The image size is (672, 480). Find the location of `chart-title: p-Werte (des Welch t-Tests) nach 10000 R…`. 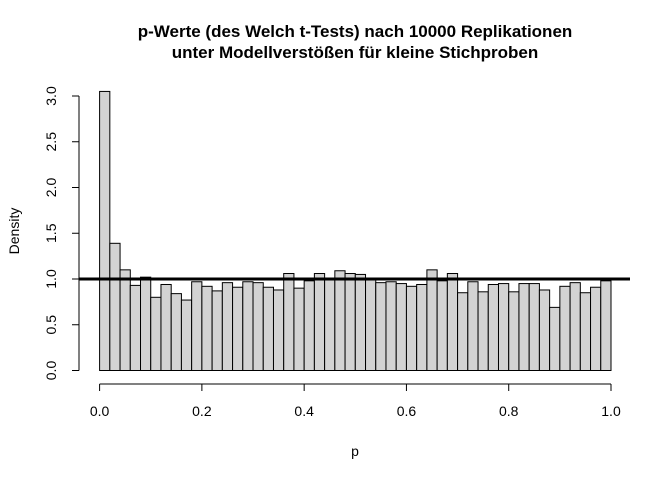

chart-title: p-Werte (des Welch t-Tests) nach 10000 R… is located at coordinates (355, 31).